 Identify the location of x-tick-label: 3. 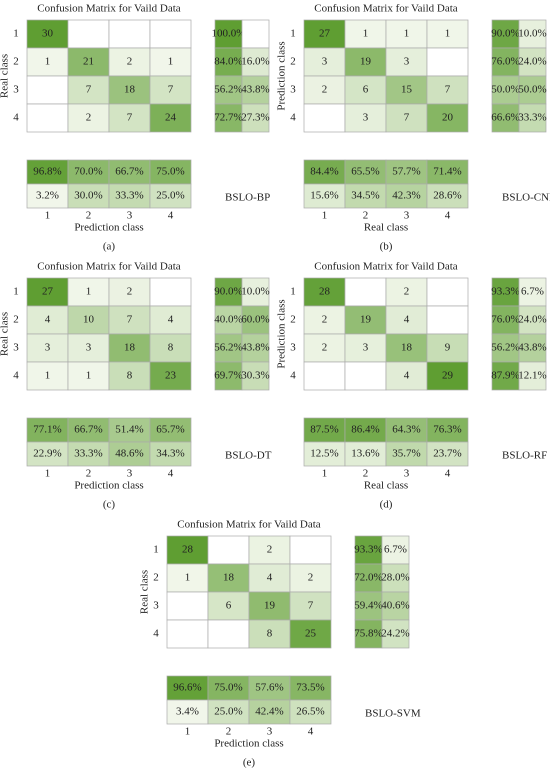
(407, 474).